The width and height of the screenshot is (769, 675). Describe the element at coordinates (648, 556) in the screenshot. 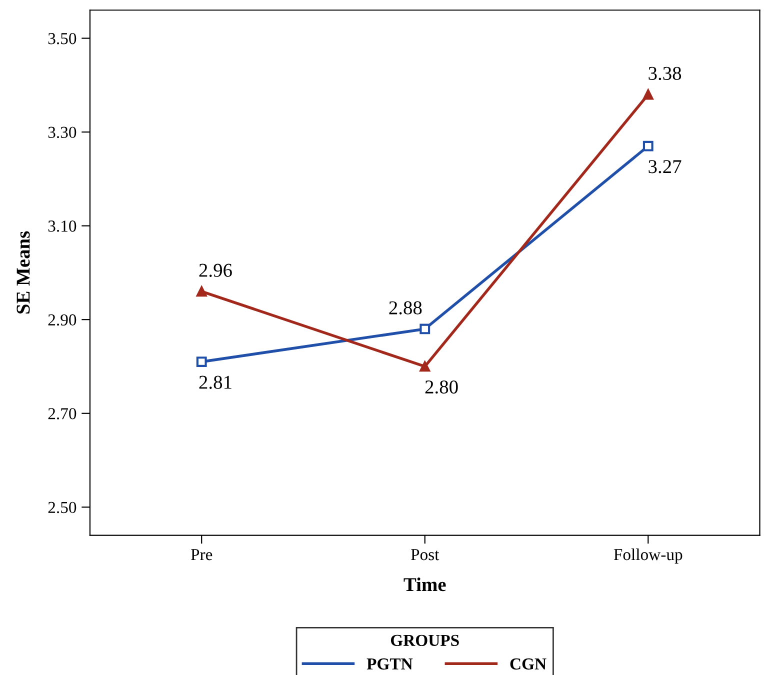

I see `x-tick-label: Follow-up` at that location.